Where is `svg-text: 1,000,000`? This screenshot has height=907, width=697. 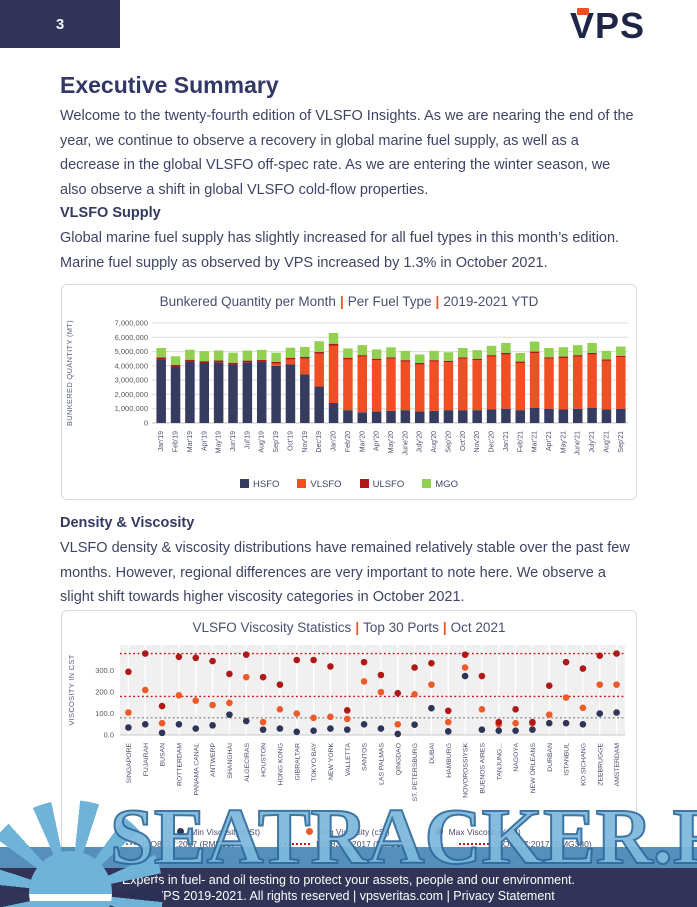
svg-text: 1,000,000 is located at coordinates (131, 408).